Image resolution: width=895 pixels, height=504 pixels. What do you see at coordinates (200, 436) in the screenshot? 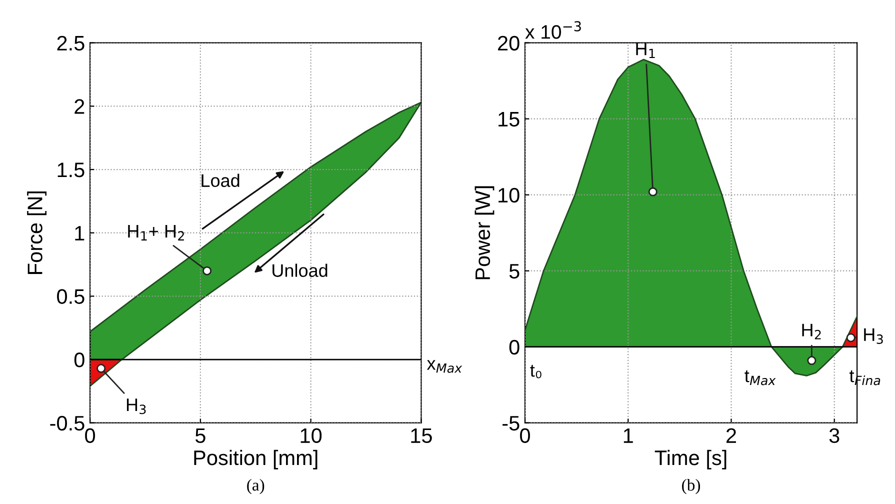
I see `x-tick-label: 5` at bounding box center [200, 436].